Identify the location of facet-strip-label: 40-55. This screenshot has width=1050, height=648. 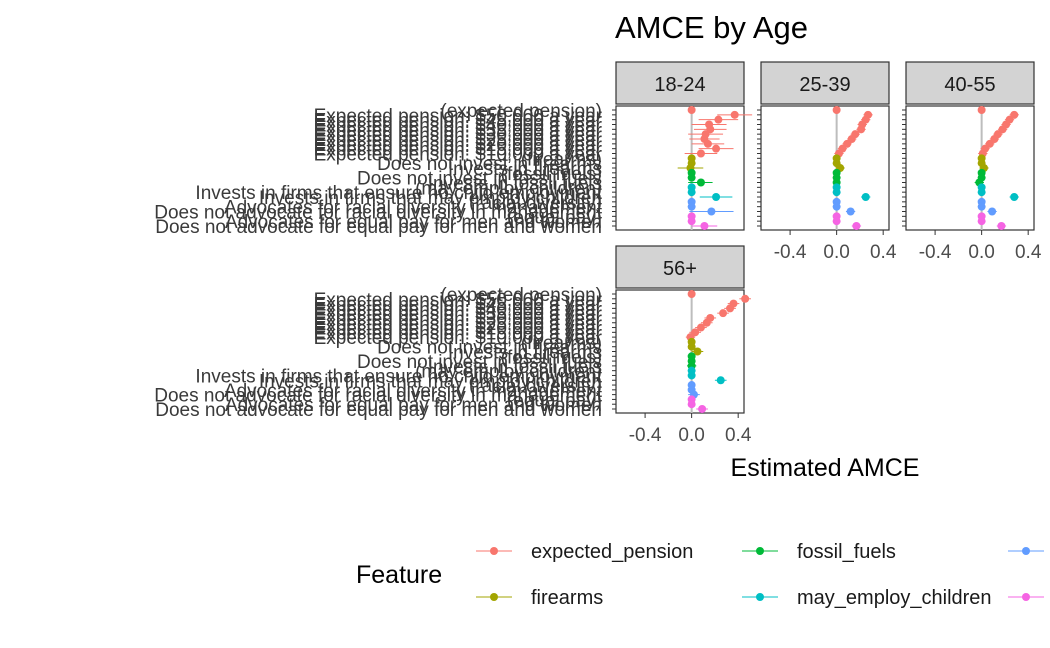
(969, 85).